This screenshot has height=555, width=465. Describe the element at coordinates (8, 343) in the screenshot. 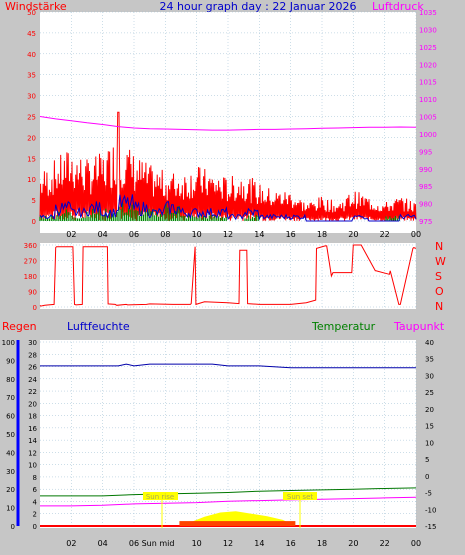

I see `humidity-tick-label: 100` at that location.